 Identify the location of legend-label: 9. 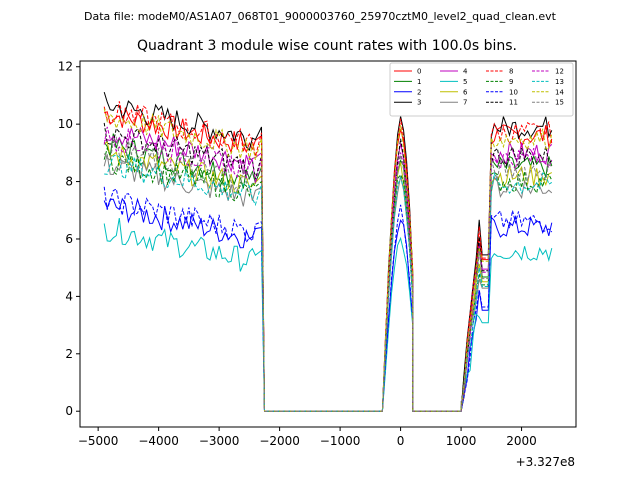
(511, 82).